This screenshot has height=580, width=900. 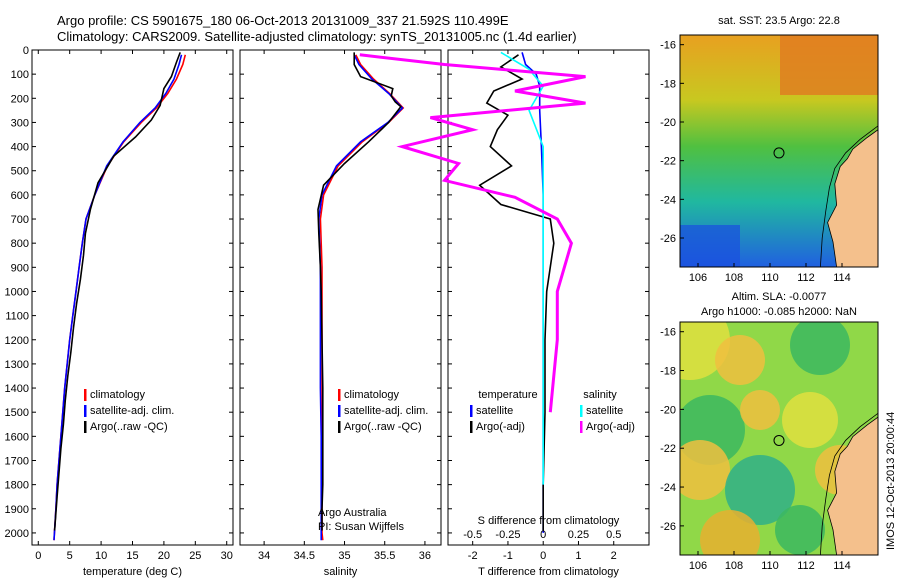 I want to click on salinity-xtick-label: 35.5, so click(x=384, y=556).